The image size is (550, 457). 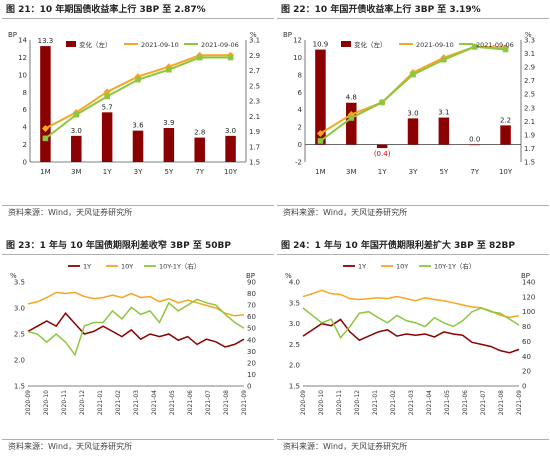 I want to click on figure-title: 图 22：10 年国开债收益率上行 3BP 至 3.19%, so click(x=381, y=10).